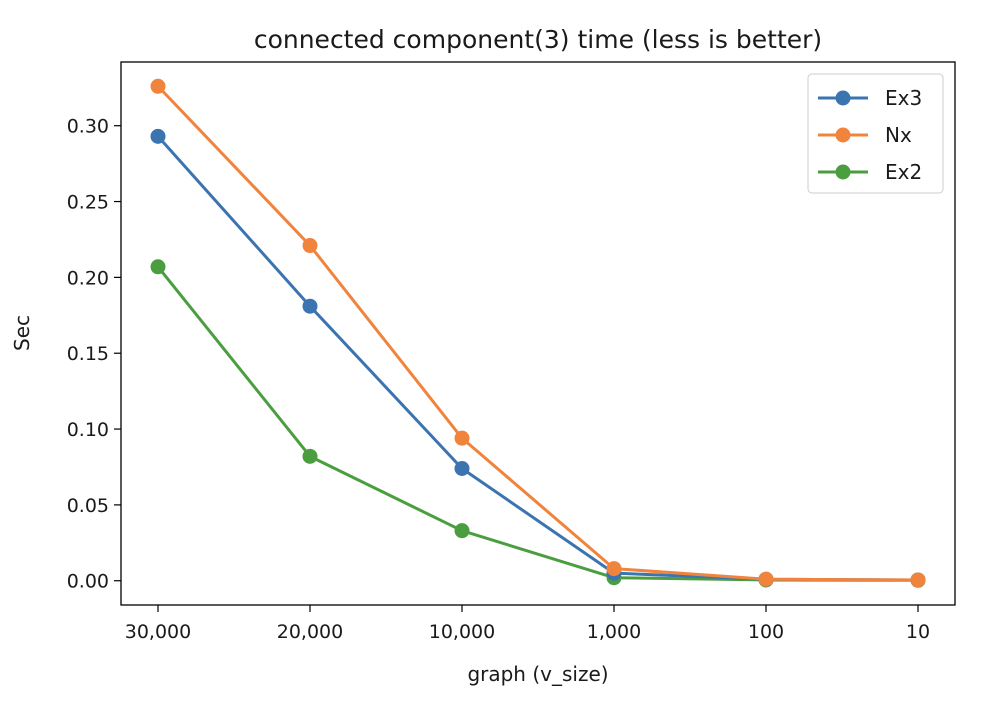  What do you see at coordinates (870, 98) in the screenshot?
I see `legend-item-ex3: Ex3` at bounding box center [870, 98].